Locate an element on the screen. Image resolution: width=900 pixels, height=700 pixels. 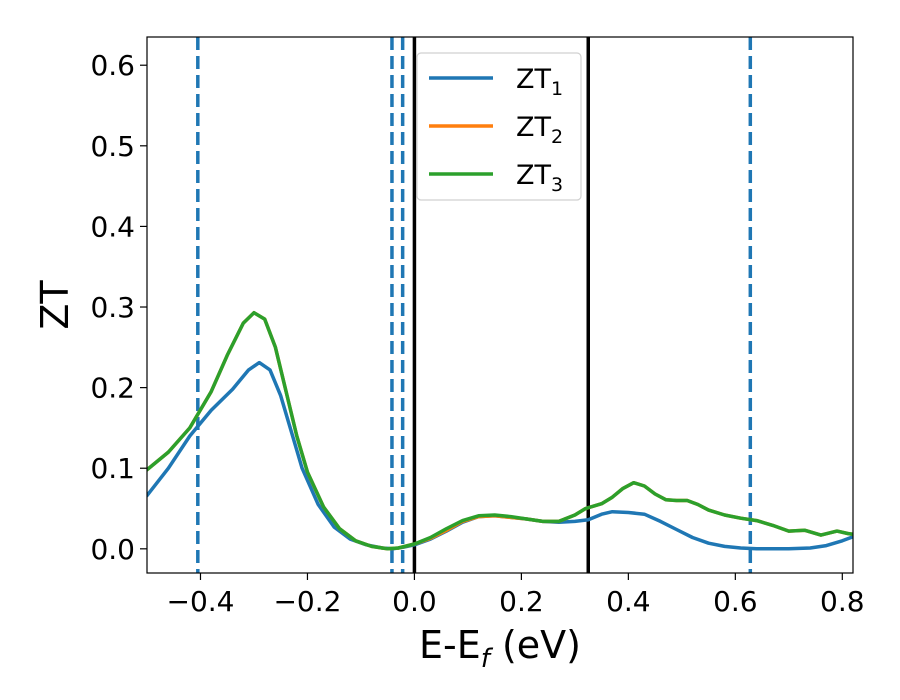
legend-label-zt3: ZT3 is located at coordinates (539, 178).